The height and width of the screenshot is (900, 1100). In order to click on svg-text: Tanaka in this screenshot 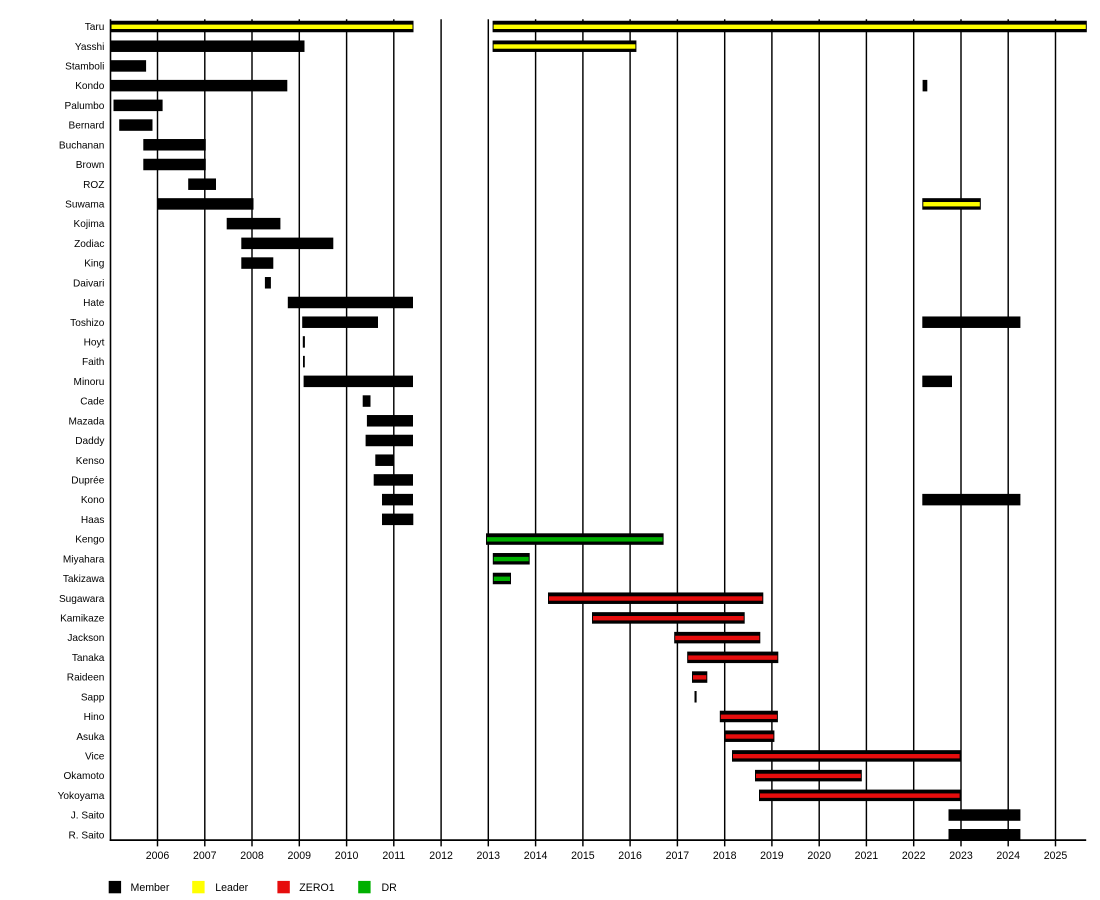, I will do `click(88, 658)`.